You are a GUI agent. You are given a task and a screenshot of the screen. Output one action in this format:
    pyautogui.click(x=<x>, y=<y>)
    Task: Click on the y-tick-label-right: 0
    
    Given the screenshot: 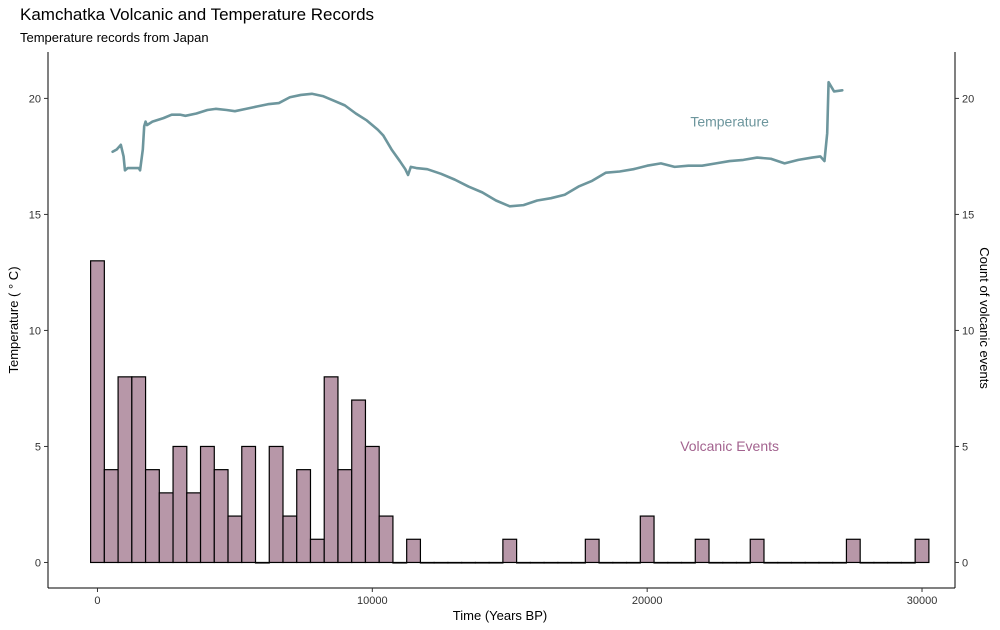 What is the action you would take?
    pyautogui.click(x=965, y=563)
    